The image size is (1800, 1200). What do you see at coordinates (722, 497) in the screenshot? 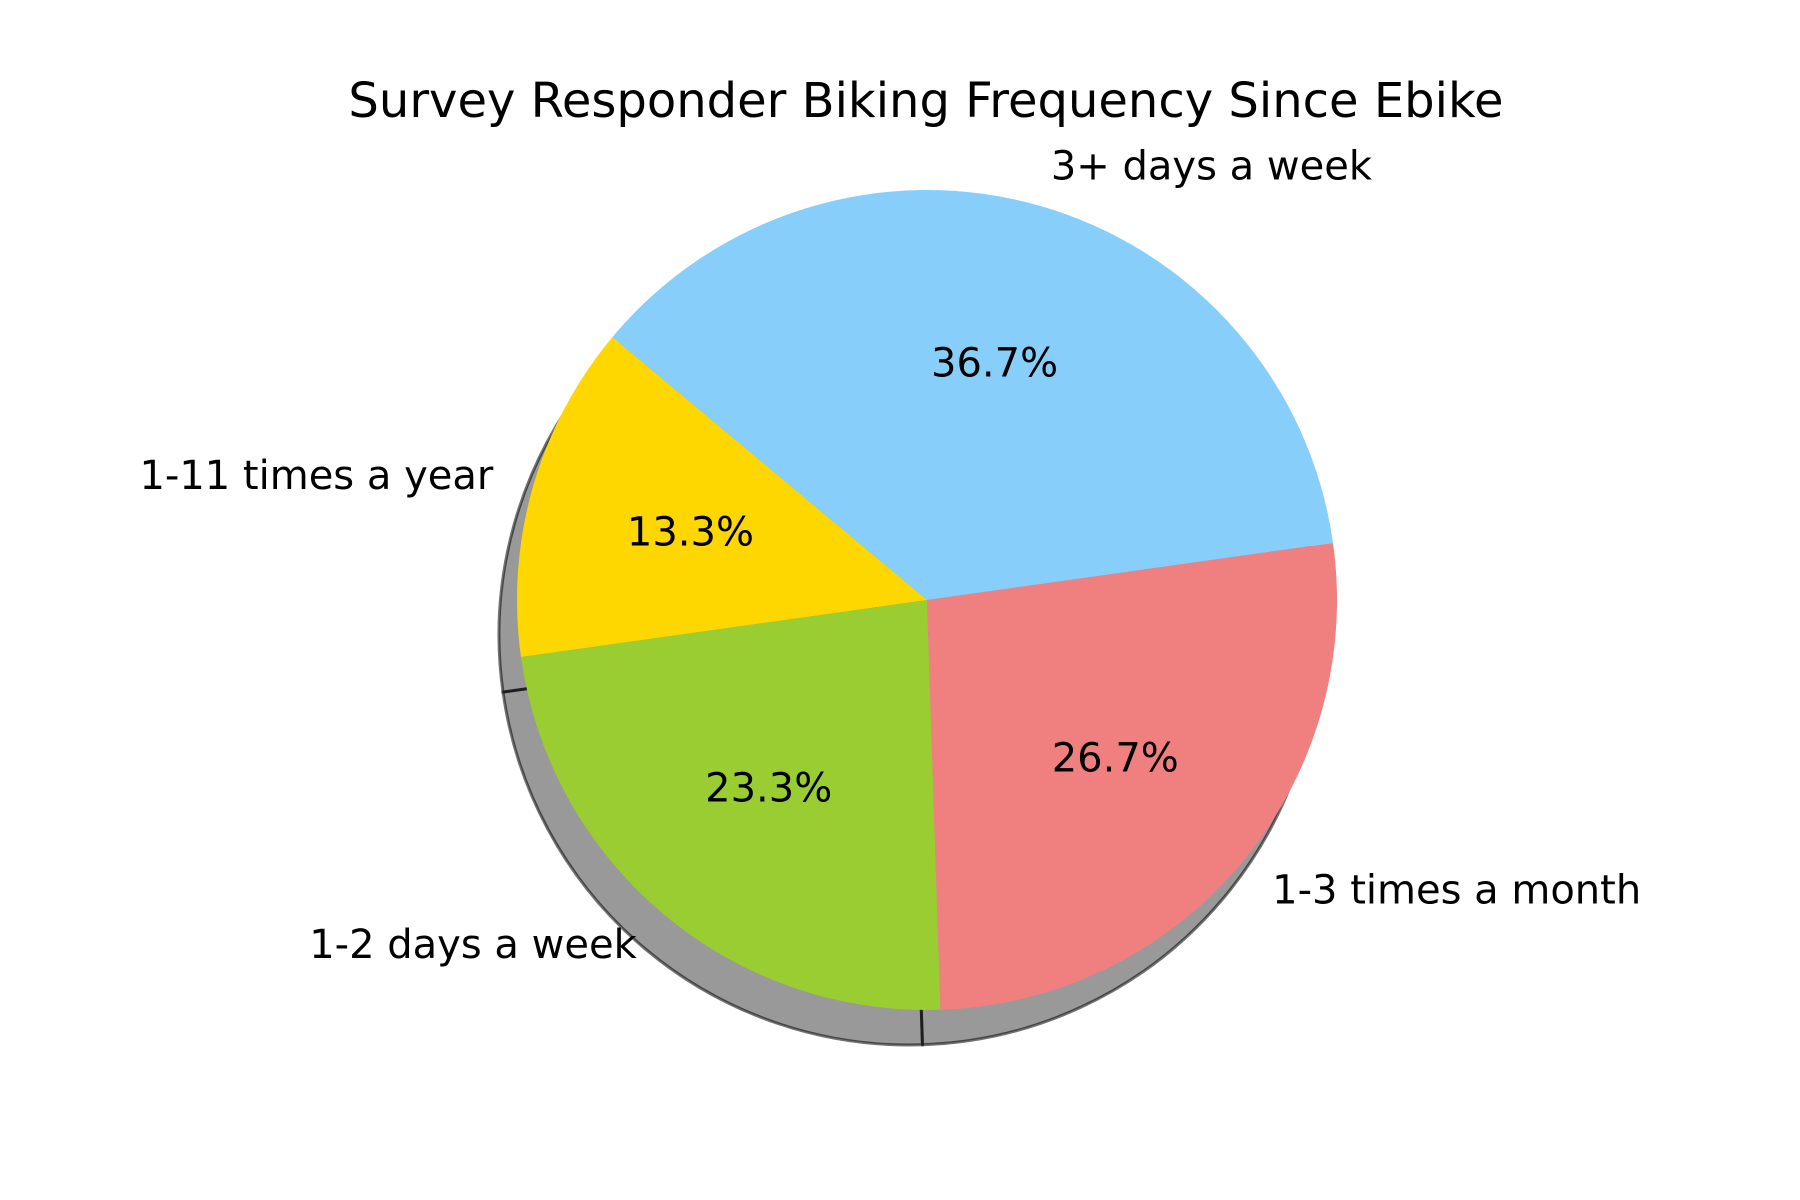
I see `slice-1-11-times-a-year` at bounding box center [722, 497].